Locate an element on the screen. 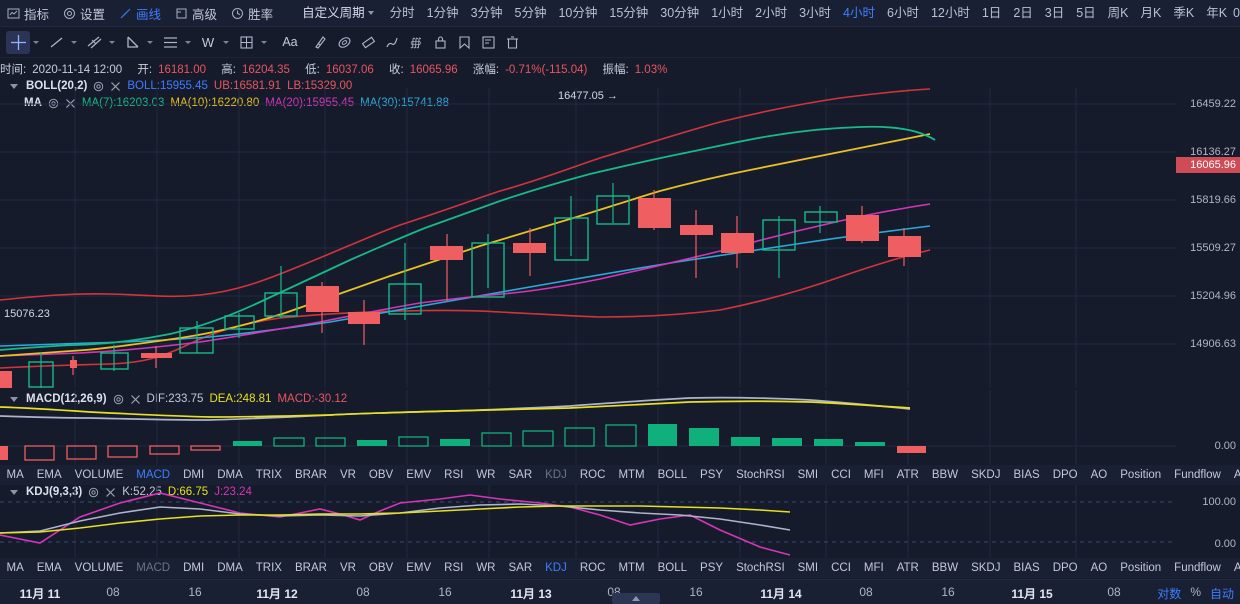 The width and height of the screenshot is (1240, 604). fibonacci-tool is located at coordinates (246, 42).